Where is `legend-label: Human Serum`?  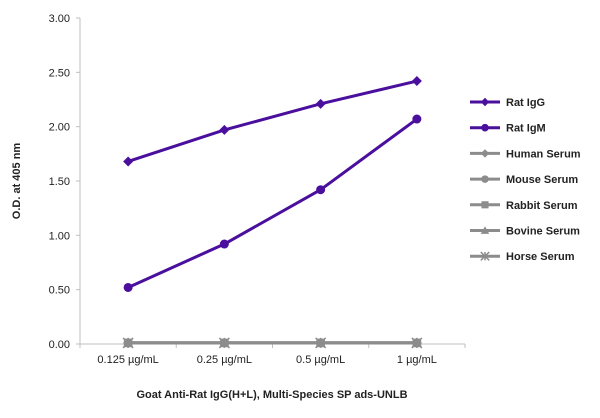
legend-label: Human Serum is located at coordinates (543, 154).